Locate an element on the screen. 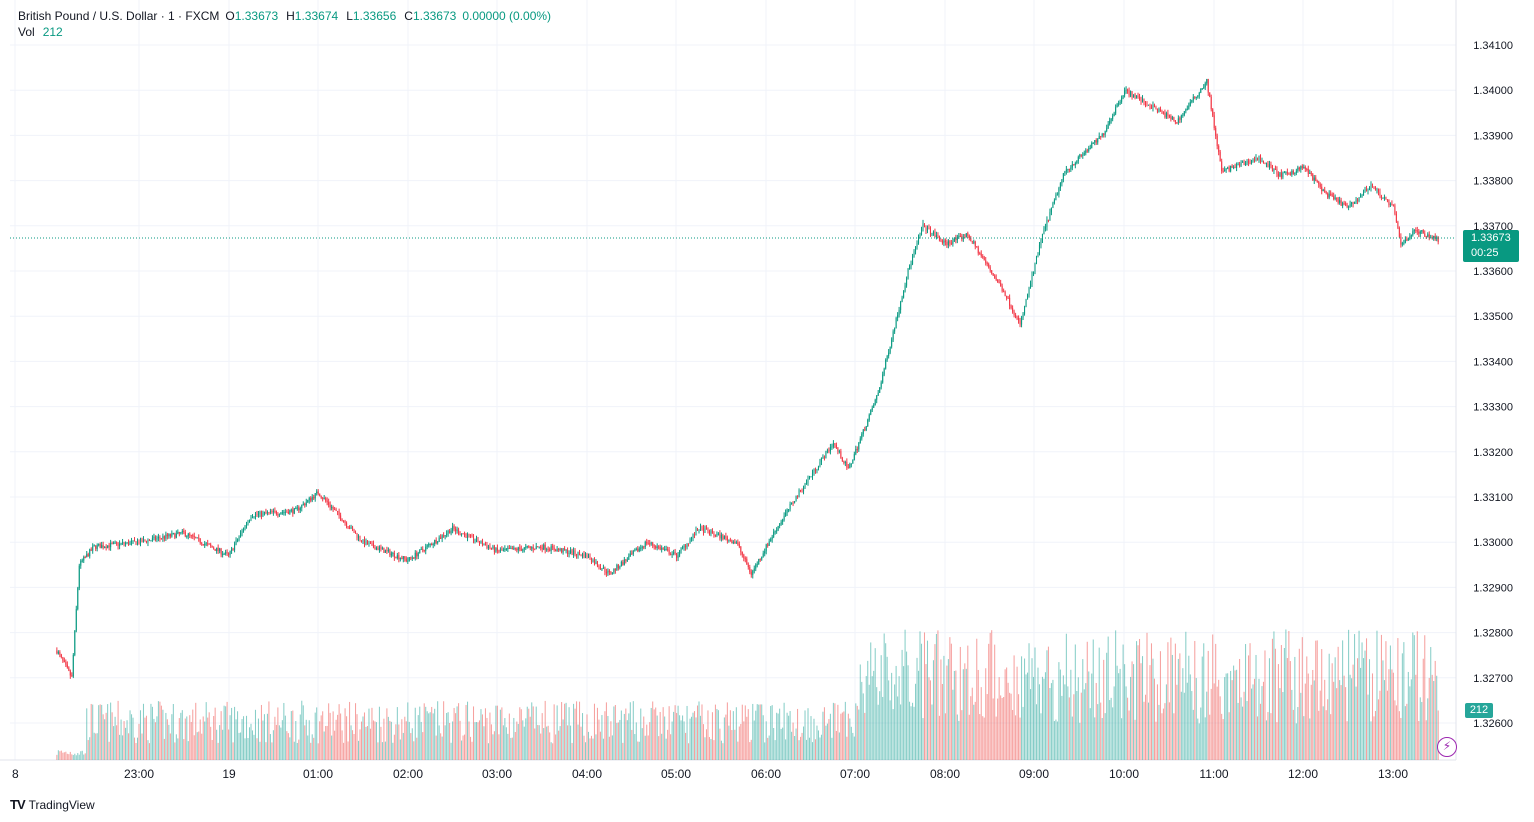  symbol-title: British Pound / U.S. Dollar · 1 · FXCM is located at coordinates (119, 16).